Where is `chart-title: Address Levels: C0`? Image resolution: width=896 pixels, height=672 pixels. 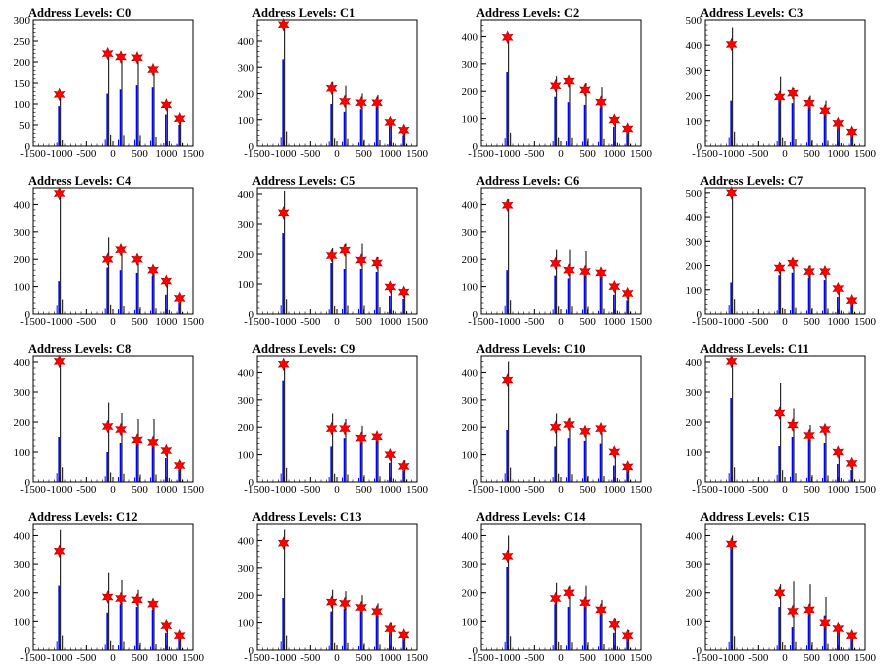 chart-title: Address Levels: C0 is located at coordinates (80, 13).